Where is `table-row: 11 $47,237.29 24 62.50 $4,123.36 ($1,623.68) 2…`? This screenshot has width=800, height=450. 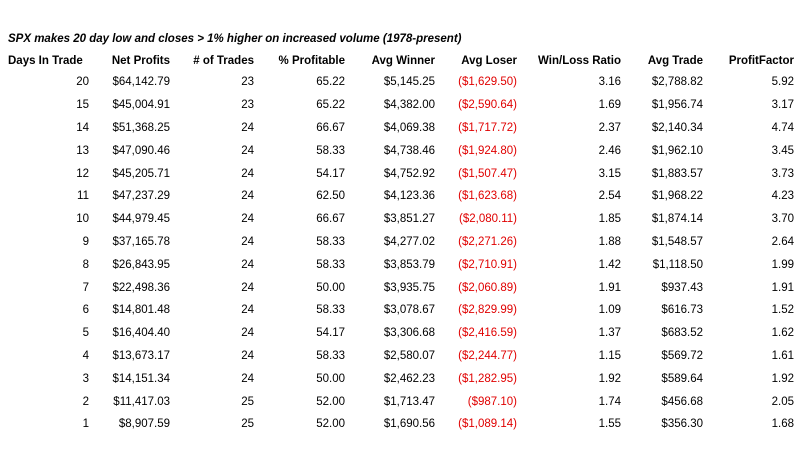
table-row: 11 $47,237.29 24 62.50 $4,123.36 ($1,623.68) 2… is located at coordinates (398, 196).